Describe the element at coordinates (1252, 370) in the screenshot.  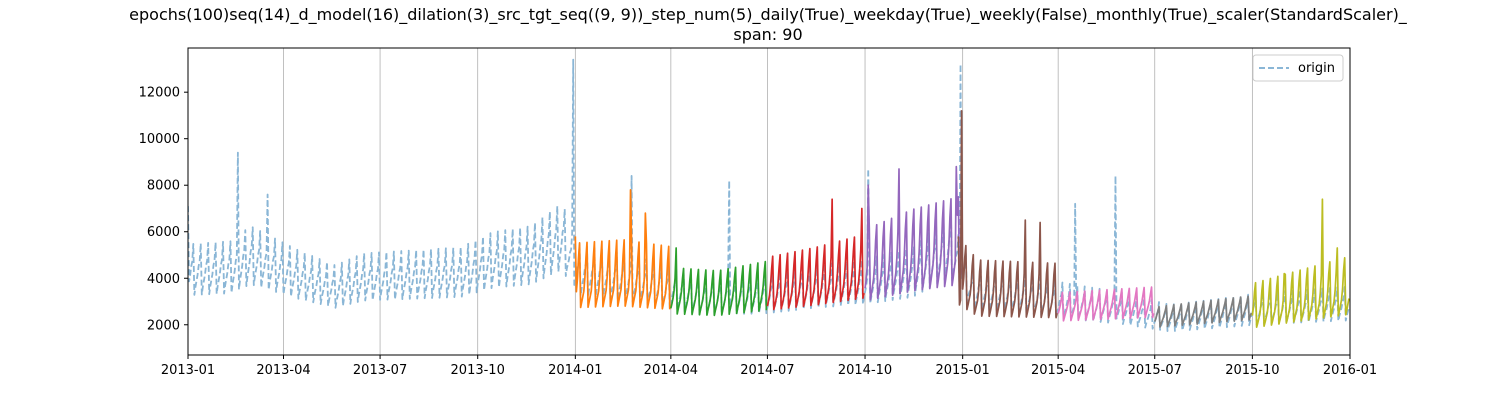
I see `x-tick-label-11: 2015-10` at that location.